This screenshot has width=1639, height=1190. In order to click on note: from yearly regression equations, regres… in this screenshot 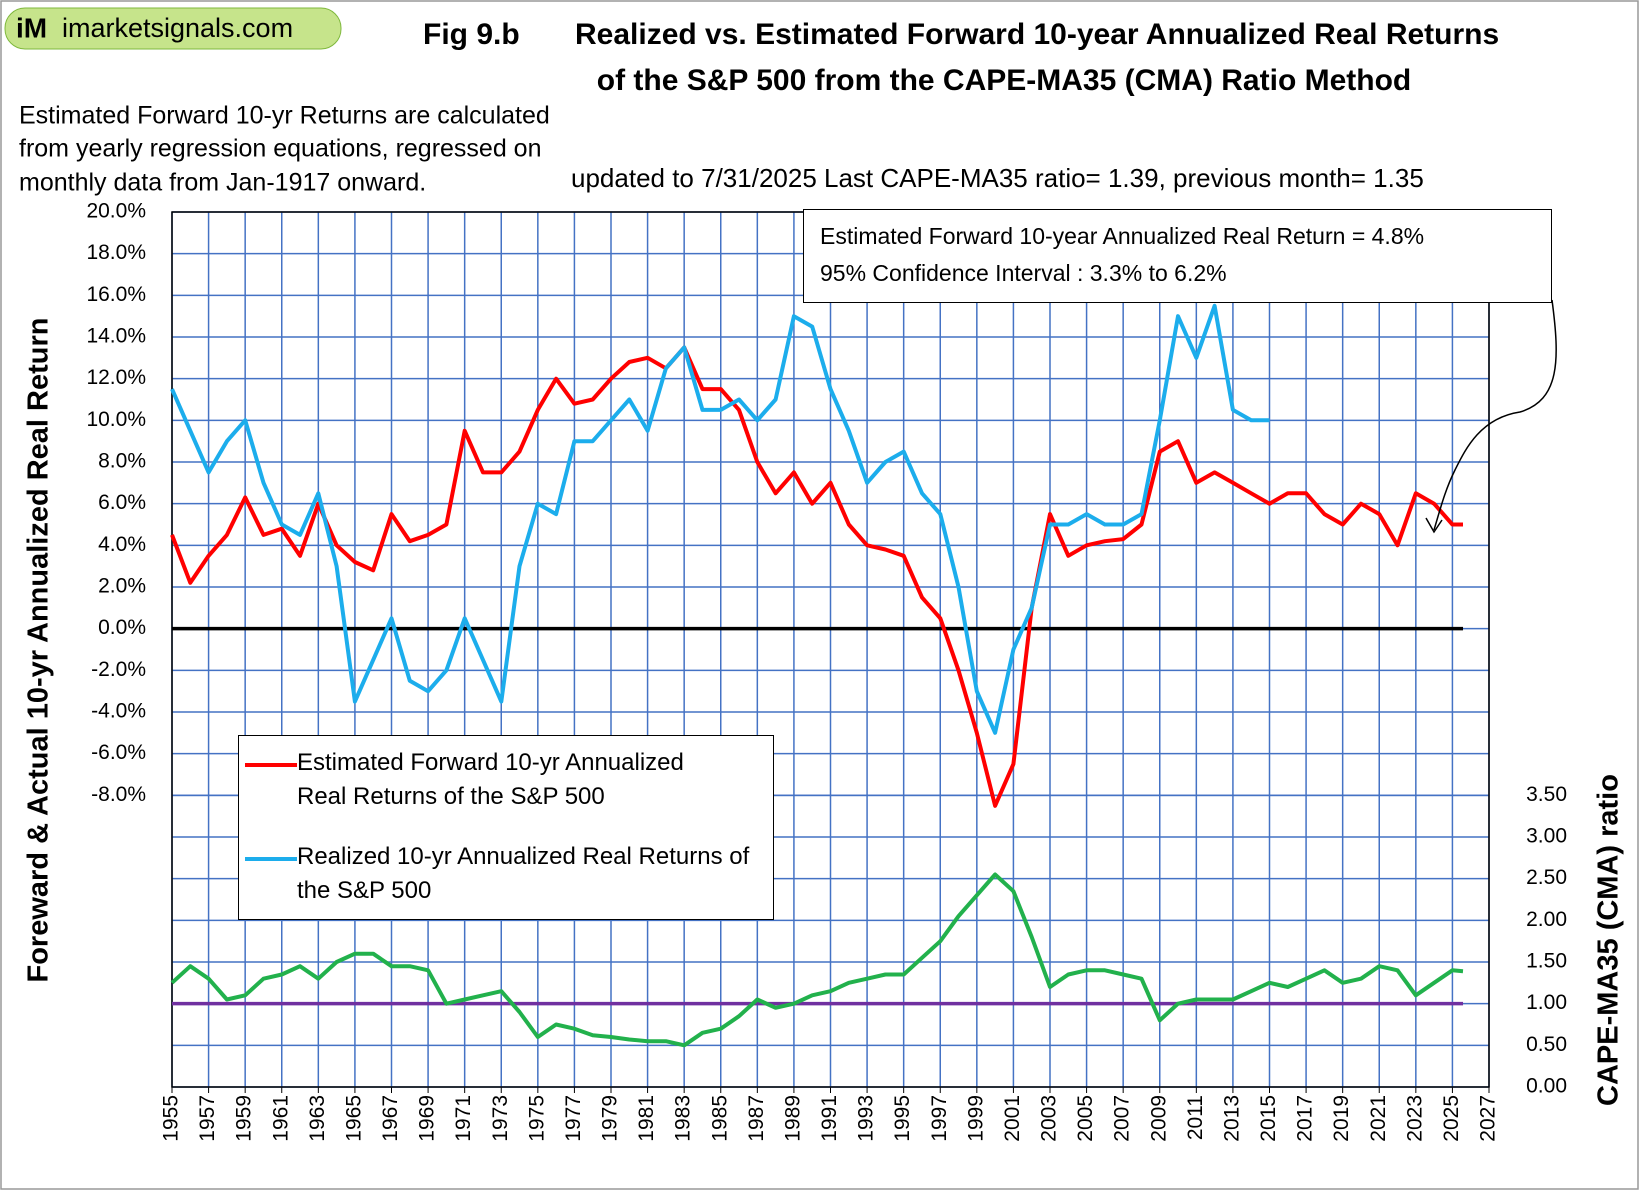, I will do `click(280, 149)`.